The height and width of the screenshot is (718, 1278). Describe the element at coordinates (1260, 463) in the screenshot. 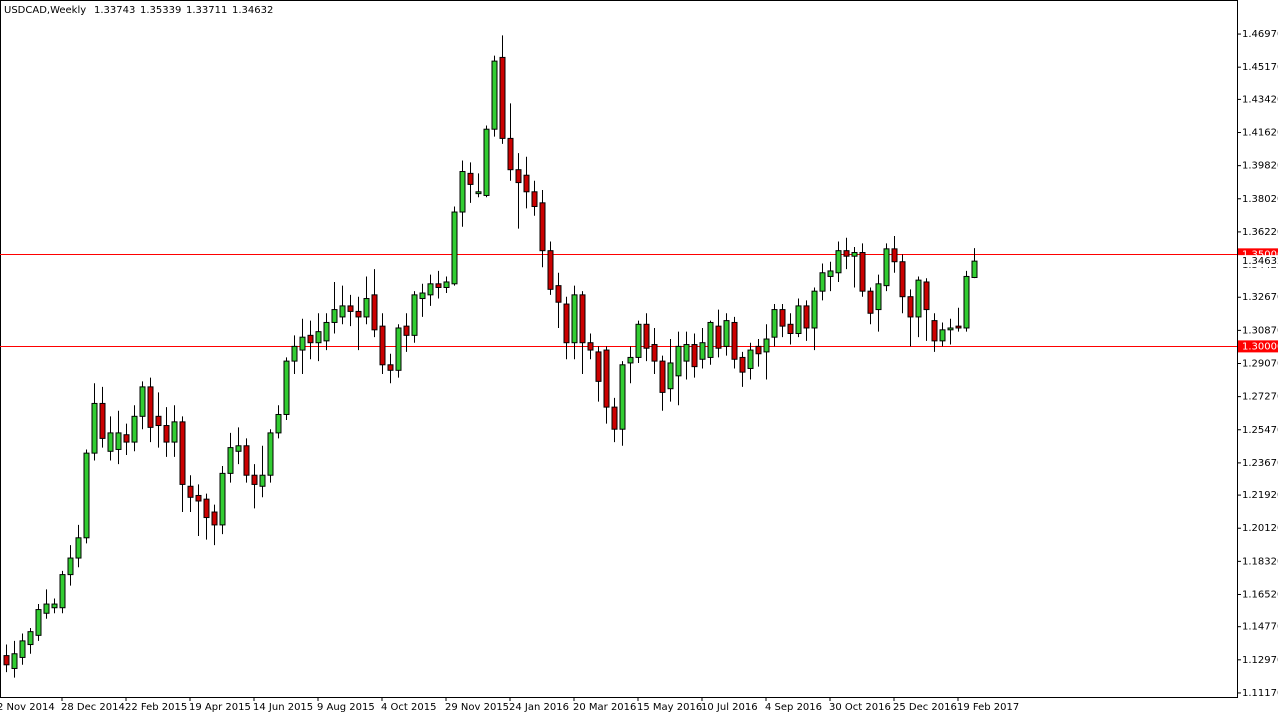

I see `y-tick-label: 1.23670` at that location.